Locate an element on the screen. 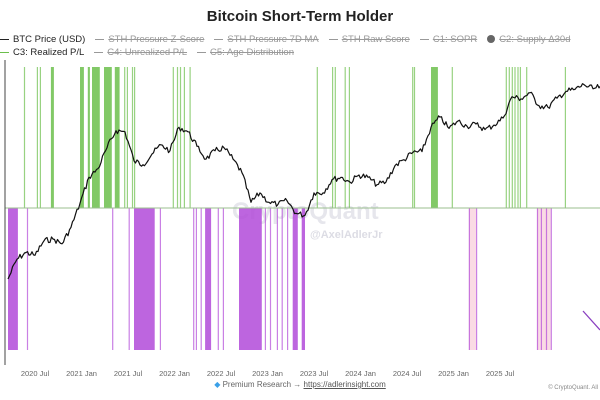 The height and width of the screenshot is (400, 600). legend-label: BTC Price (USD) is located at coordinates (49, 39).